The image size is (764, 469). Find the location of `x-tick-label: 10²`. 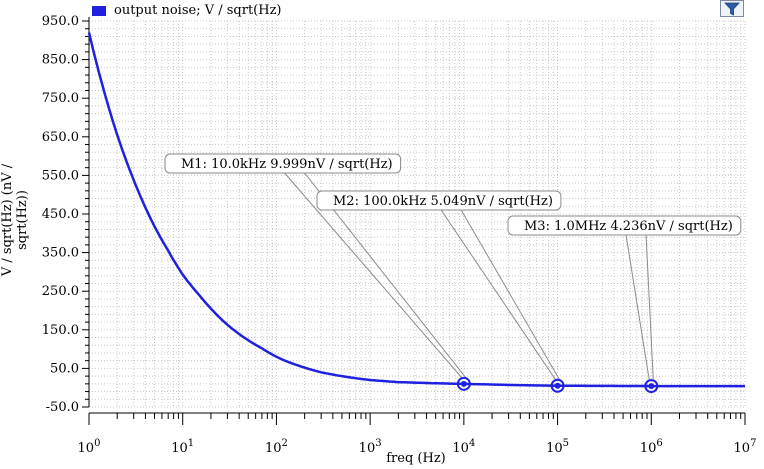

x-tick-label: 10² is located at coordinates (276, 447).